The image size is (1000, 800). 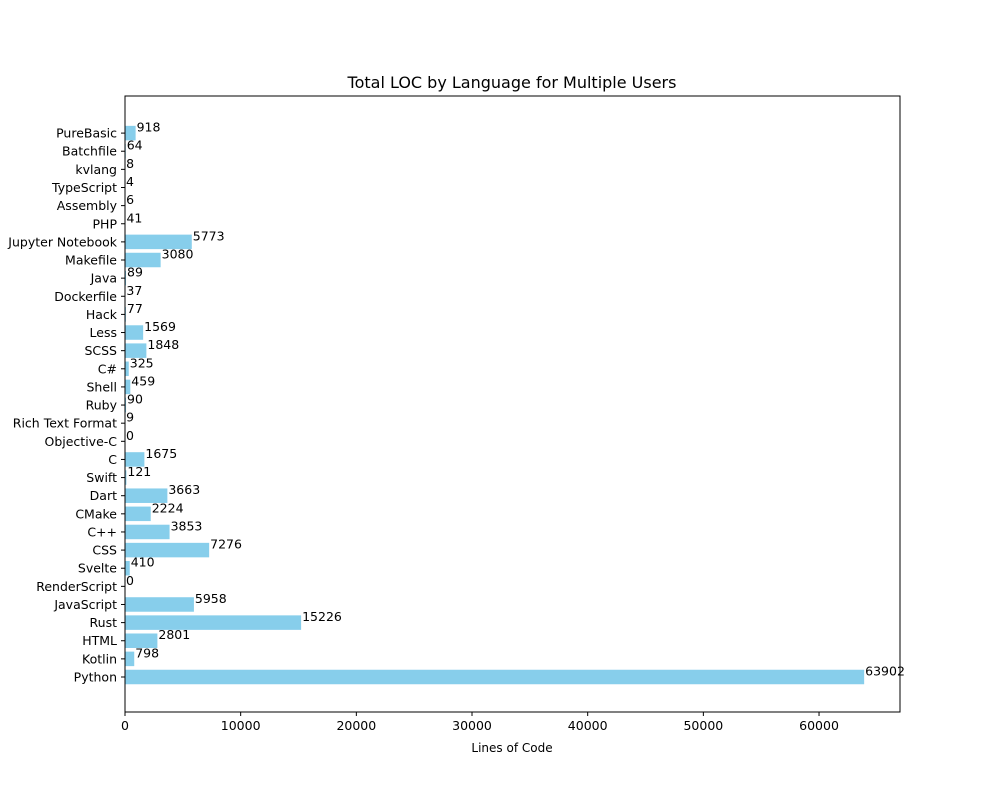 What do you see at coordinates (147, 652) in the screenshot?
I see `data-label-kotlin: 798` at bounding box center [147, 652].